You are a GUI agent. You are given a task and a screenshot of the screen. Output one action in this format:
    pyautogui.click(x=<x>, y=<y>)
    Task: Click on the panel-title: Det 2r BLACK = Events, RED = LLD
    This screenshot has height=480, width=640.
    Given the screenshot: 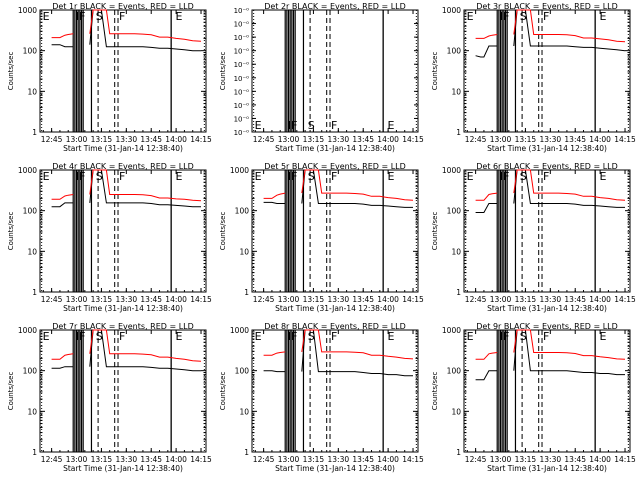 What is the action you would take?
    pyautogui.click(x=335, y=6)
    